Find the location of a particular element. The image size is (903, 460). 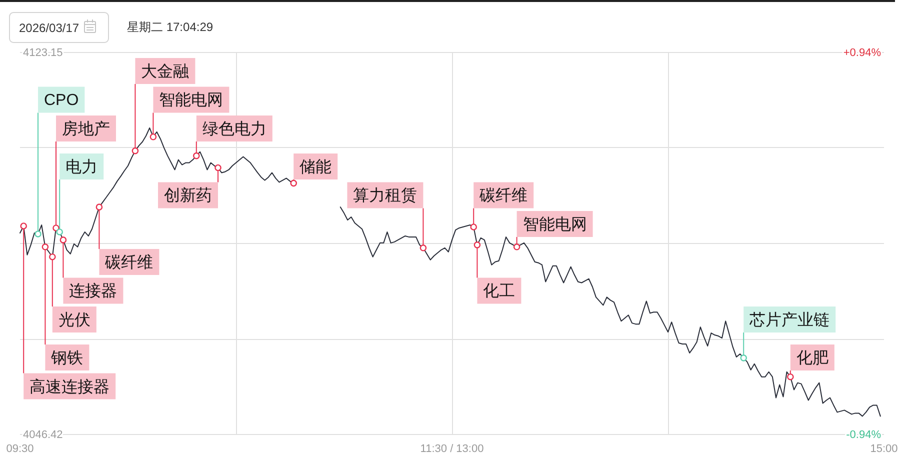

y2-tick-label: +0.94% is located at coordinates (862, 53).